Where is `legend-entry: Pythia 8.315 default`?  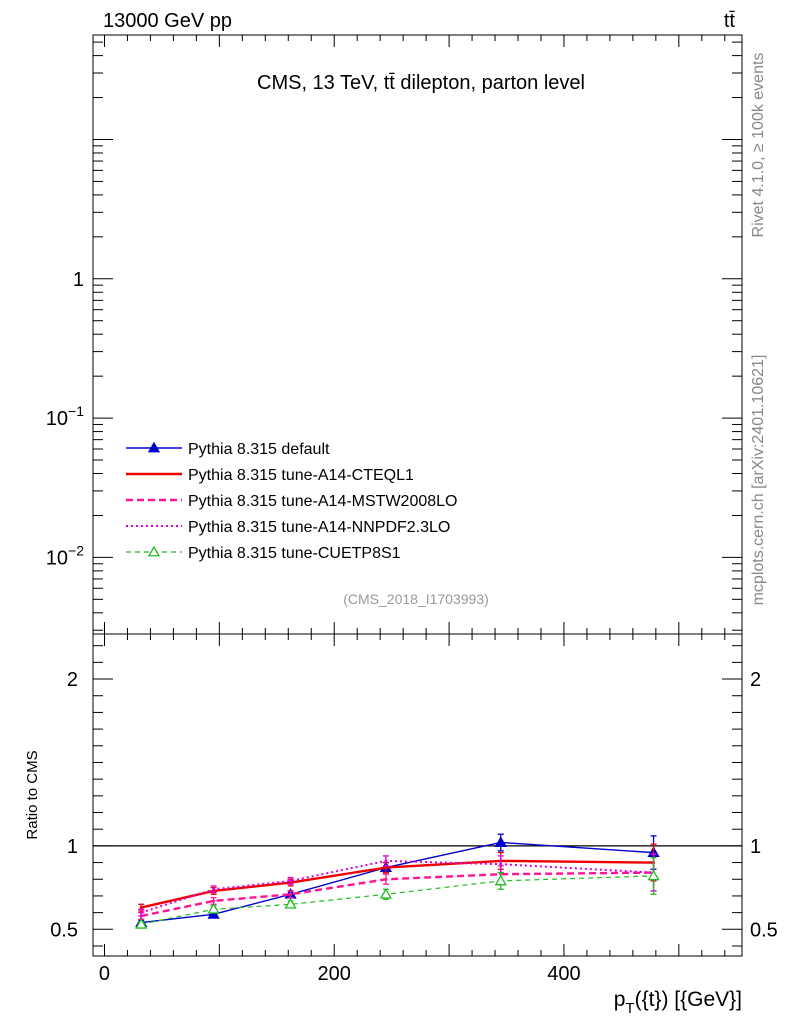
legend-entry: Pythia 8.315 default is located at coordinates (228, 449).